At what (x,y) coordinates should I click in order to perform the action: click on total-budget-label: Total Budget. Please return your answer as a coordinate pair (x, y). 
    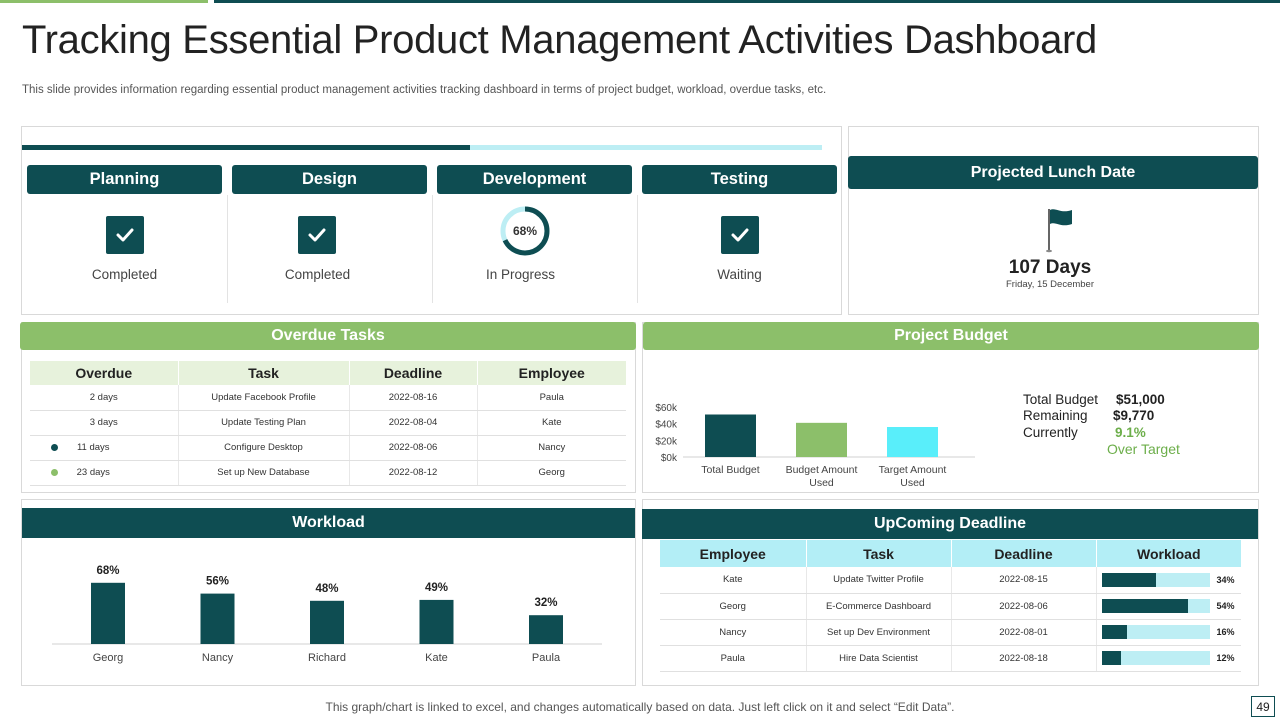
    Looking at the image, I should click on (1061, 399).